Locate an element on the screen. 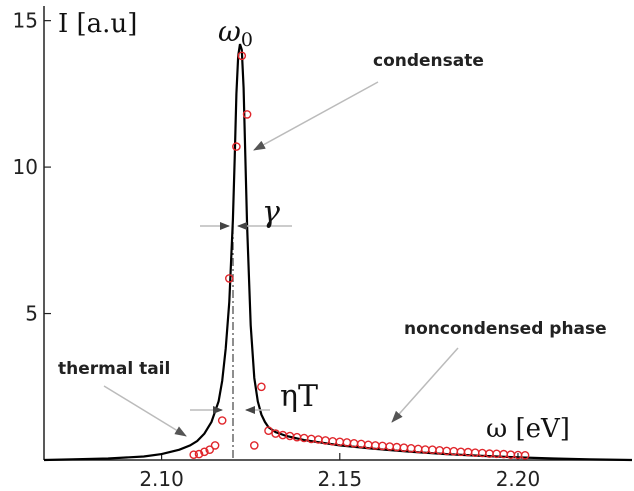 This screenshot has width=634, height=491. condensate-arrow is located at coordinates (316, 116).